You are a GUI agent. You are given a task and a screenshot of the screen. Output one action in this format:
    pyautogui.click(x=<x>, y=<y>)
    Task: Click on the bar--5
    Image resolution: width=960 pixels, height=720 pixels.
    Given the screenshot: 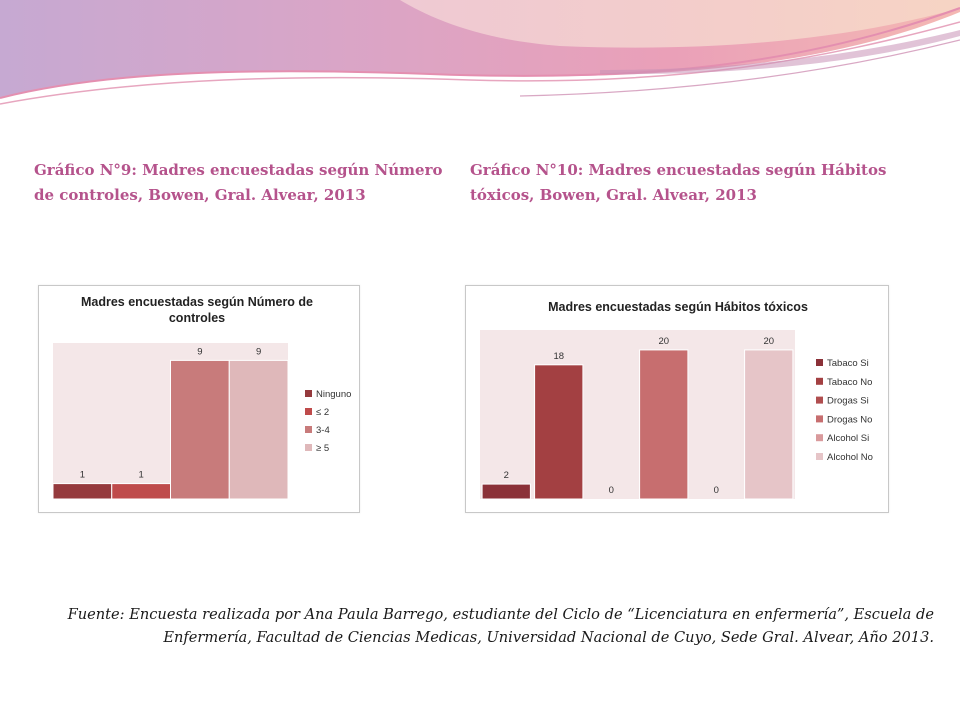 What is the action you would take?
    pyautogui.click(x=258, y=429)
    